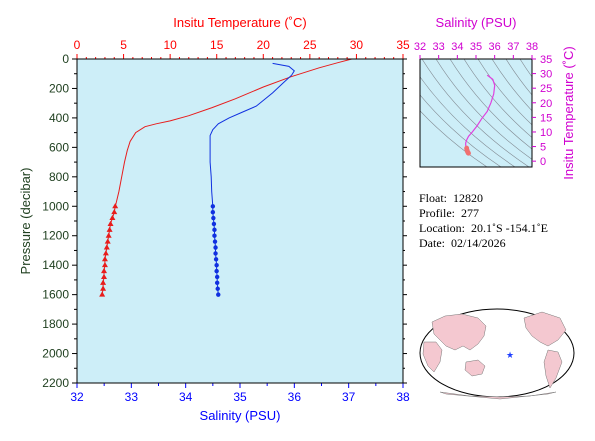 The height and width of the screenshot is (441, 595). I want to click on world-map: ★, so click(497, 354).